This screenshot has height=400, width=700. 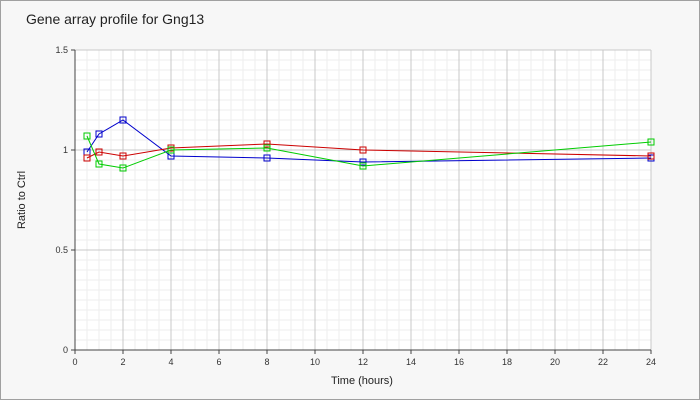 I want to click on x-tick-label: 8, so click(x=266, y=362).